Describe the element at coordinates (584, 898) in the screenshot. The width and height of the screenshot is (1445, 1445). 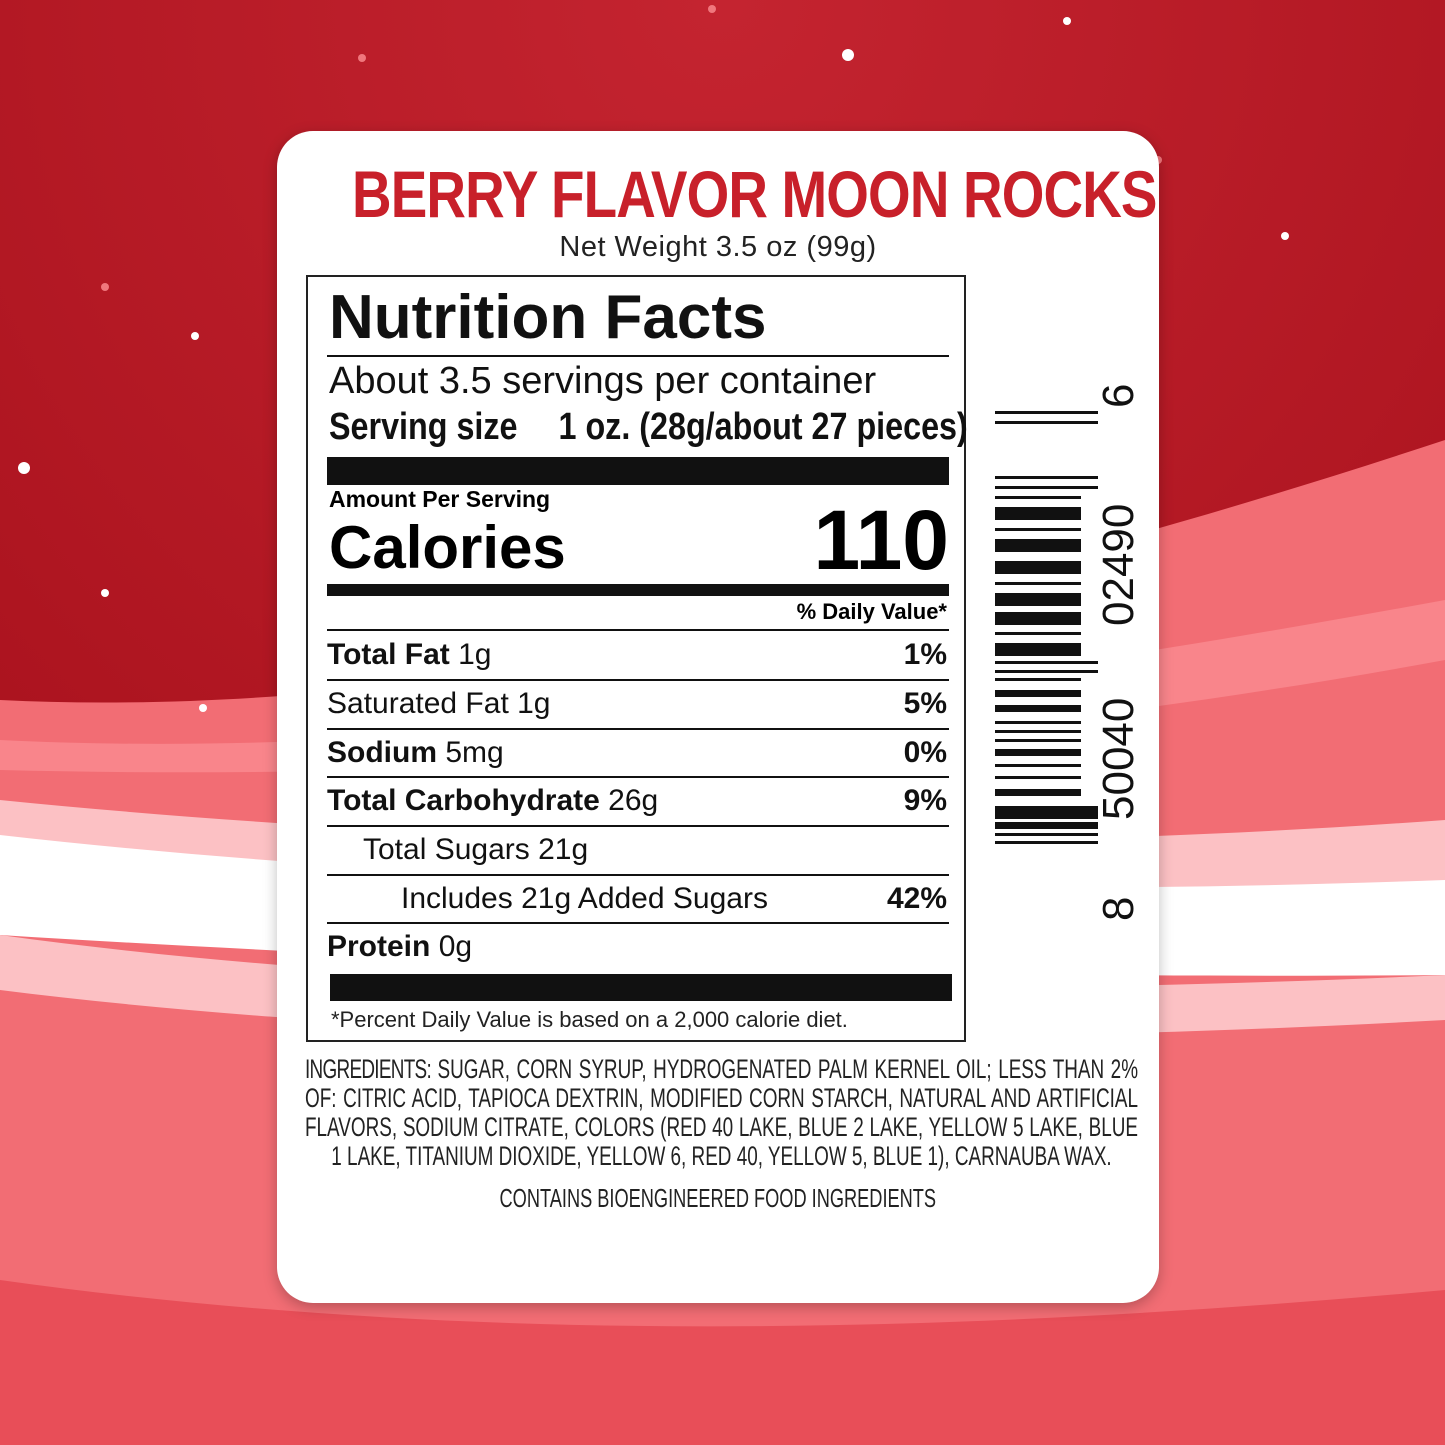
I see `nutrient-name: Includes 21g Added Sugars` at that location.